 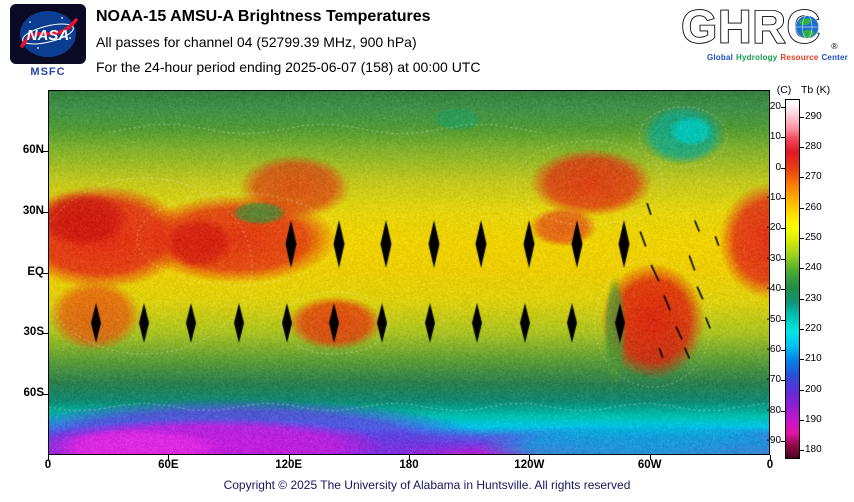 I want to click on lon-tick-label: 60W, so click(x=649, y=465).